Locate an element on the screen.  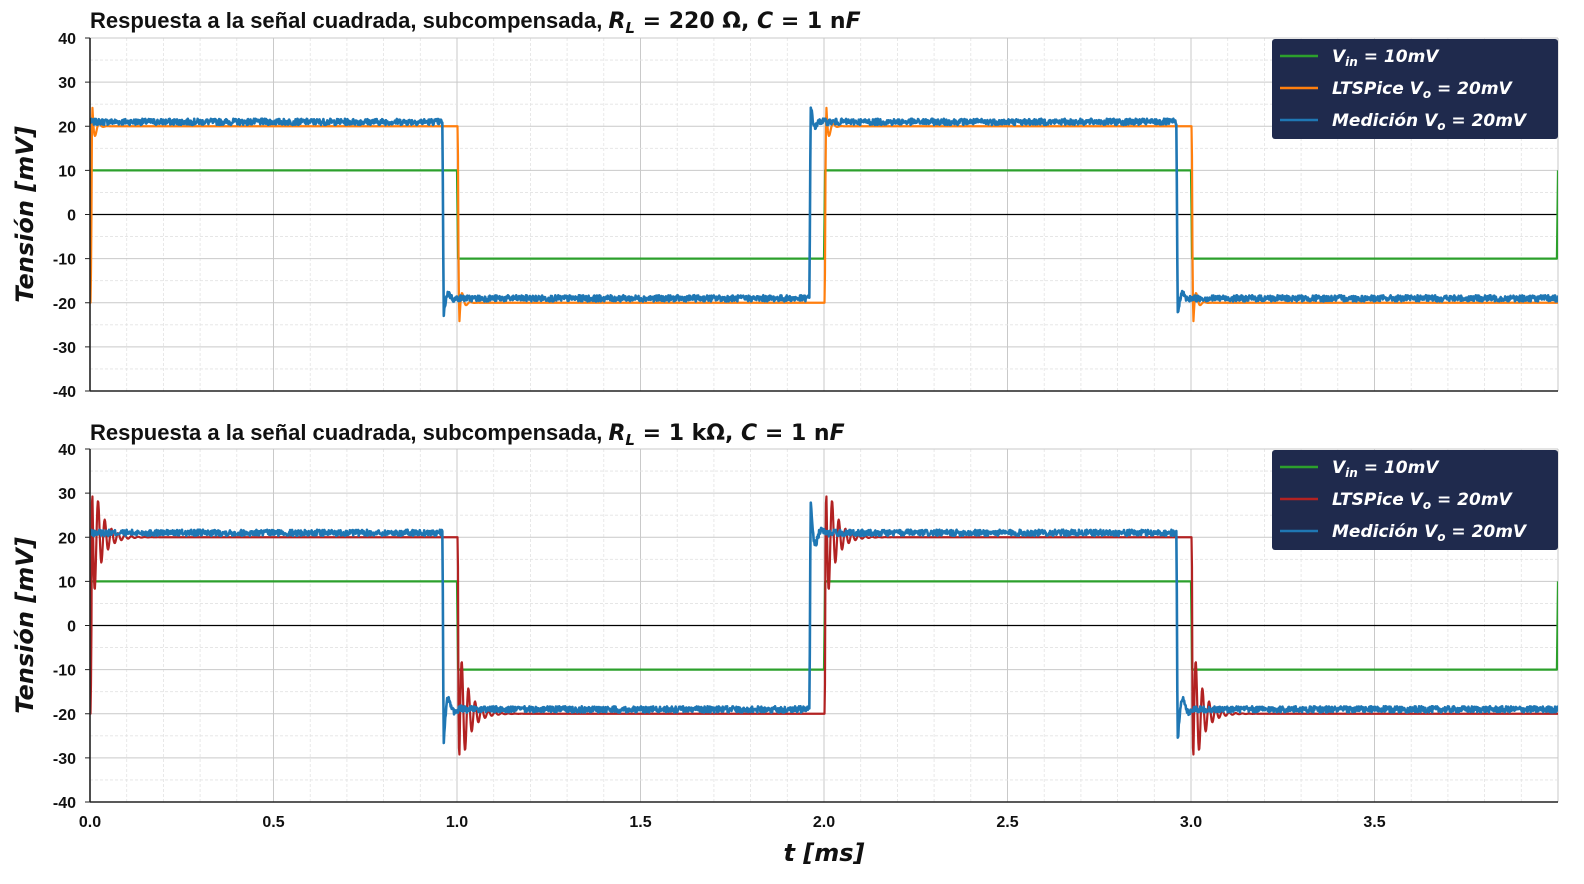
x-tick-label: 2.0 is located at coordinates (824, 822).